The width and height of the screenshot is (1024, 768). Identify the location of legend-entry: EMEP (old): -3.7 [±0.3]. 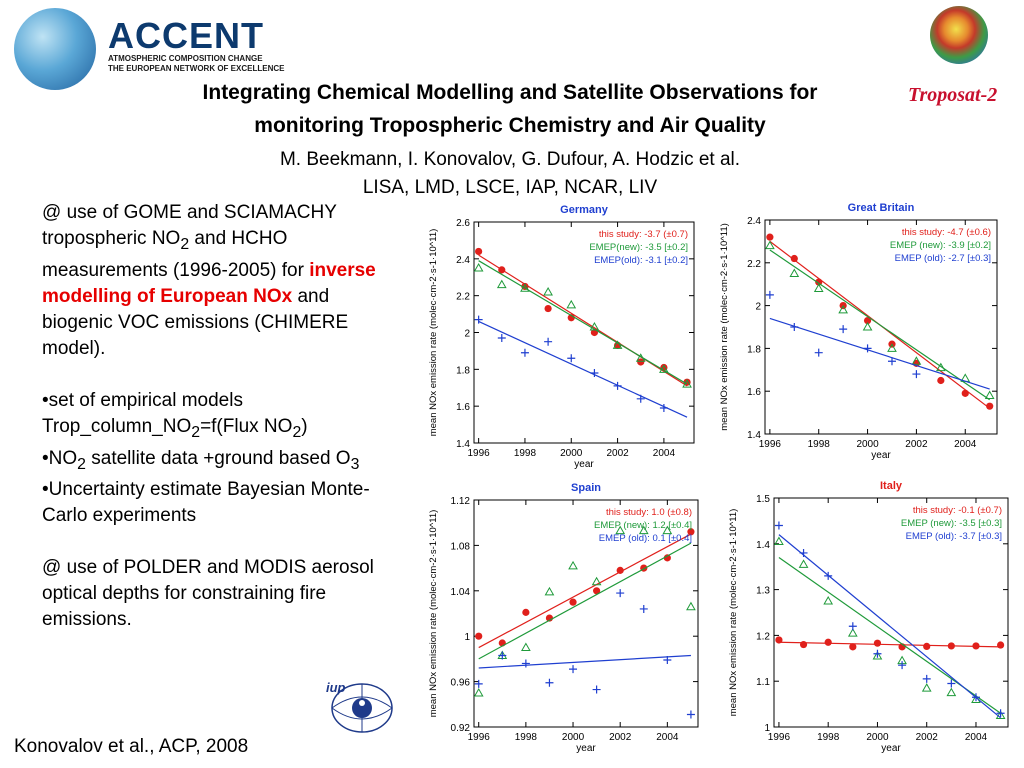
(954, 536).